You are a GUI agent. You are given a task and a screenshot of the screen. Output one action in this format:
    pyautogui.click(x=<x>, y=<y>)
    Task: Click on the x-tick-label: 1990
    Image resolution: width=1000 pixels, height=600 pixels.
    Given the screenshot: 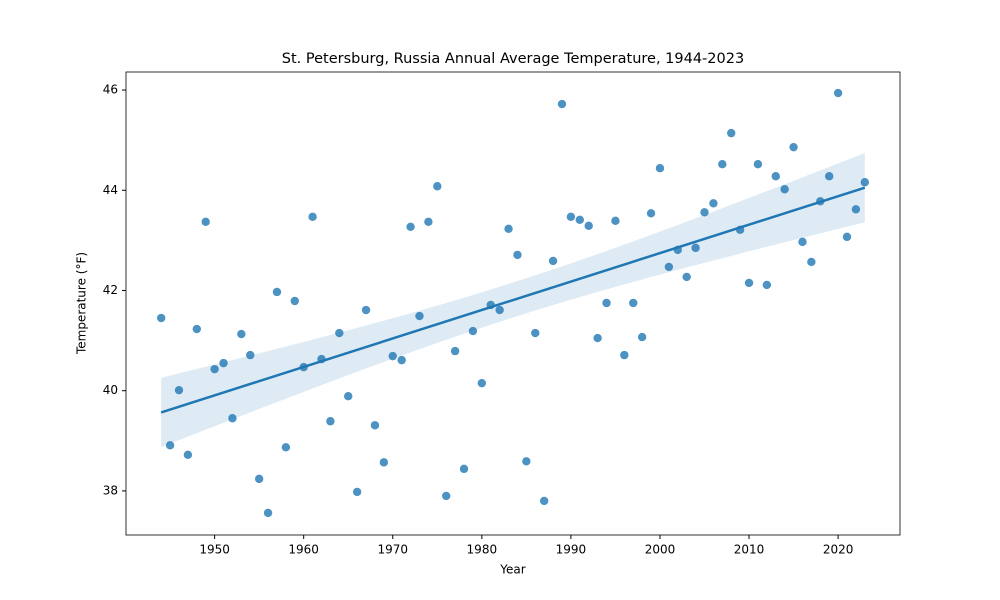 What is the action you would take?
    pyautogui.click(x=571, y=550)
    